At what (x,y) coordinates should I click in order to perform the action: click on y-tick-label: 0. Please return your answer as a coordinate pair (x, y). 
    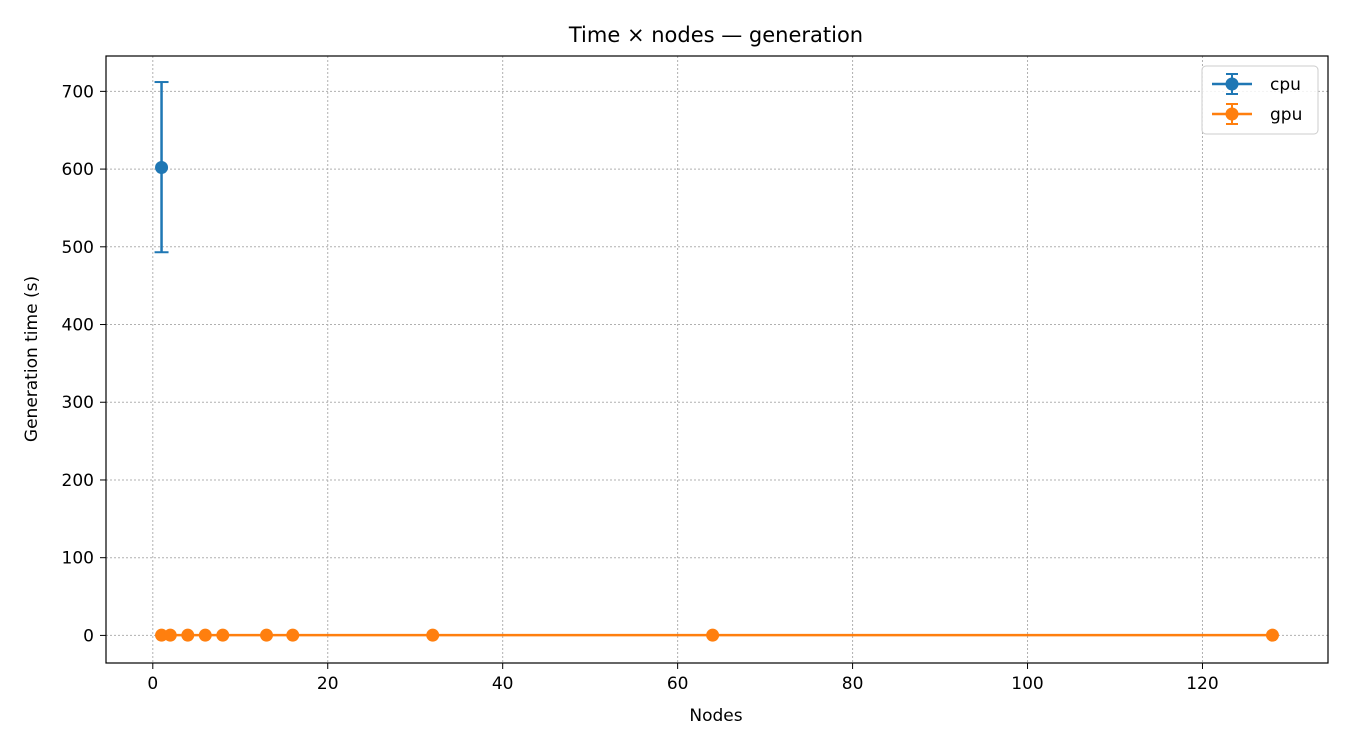
    Looking at the image, I should click on (88, 636).